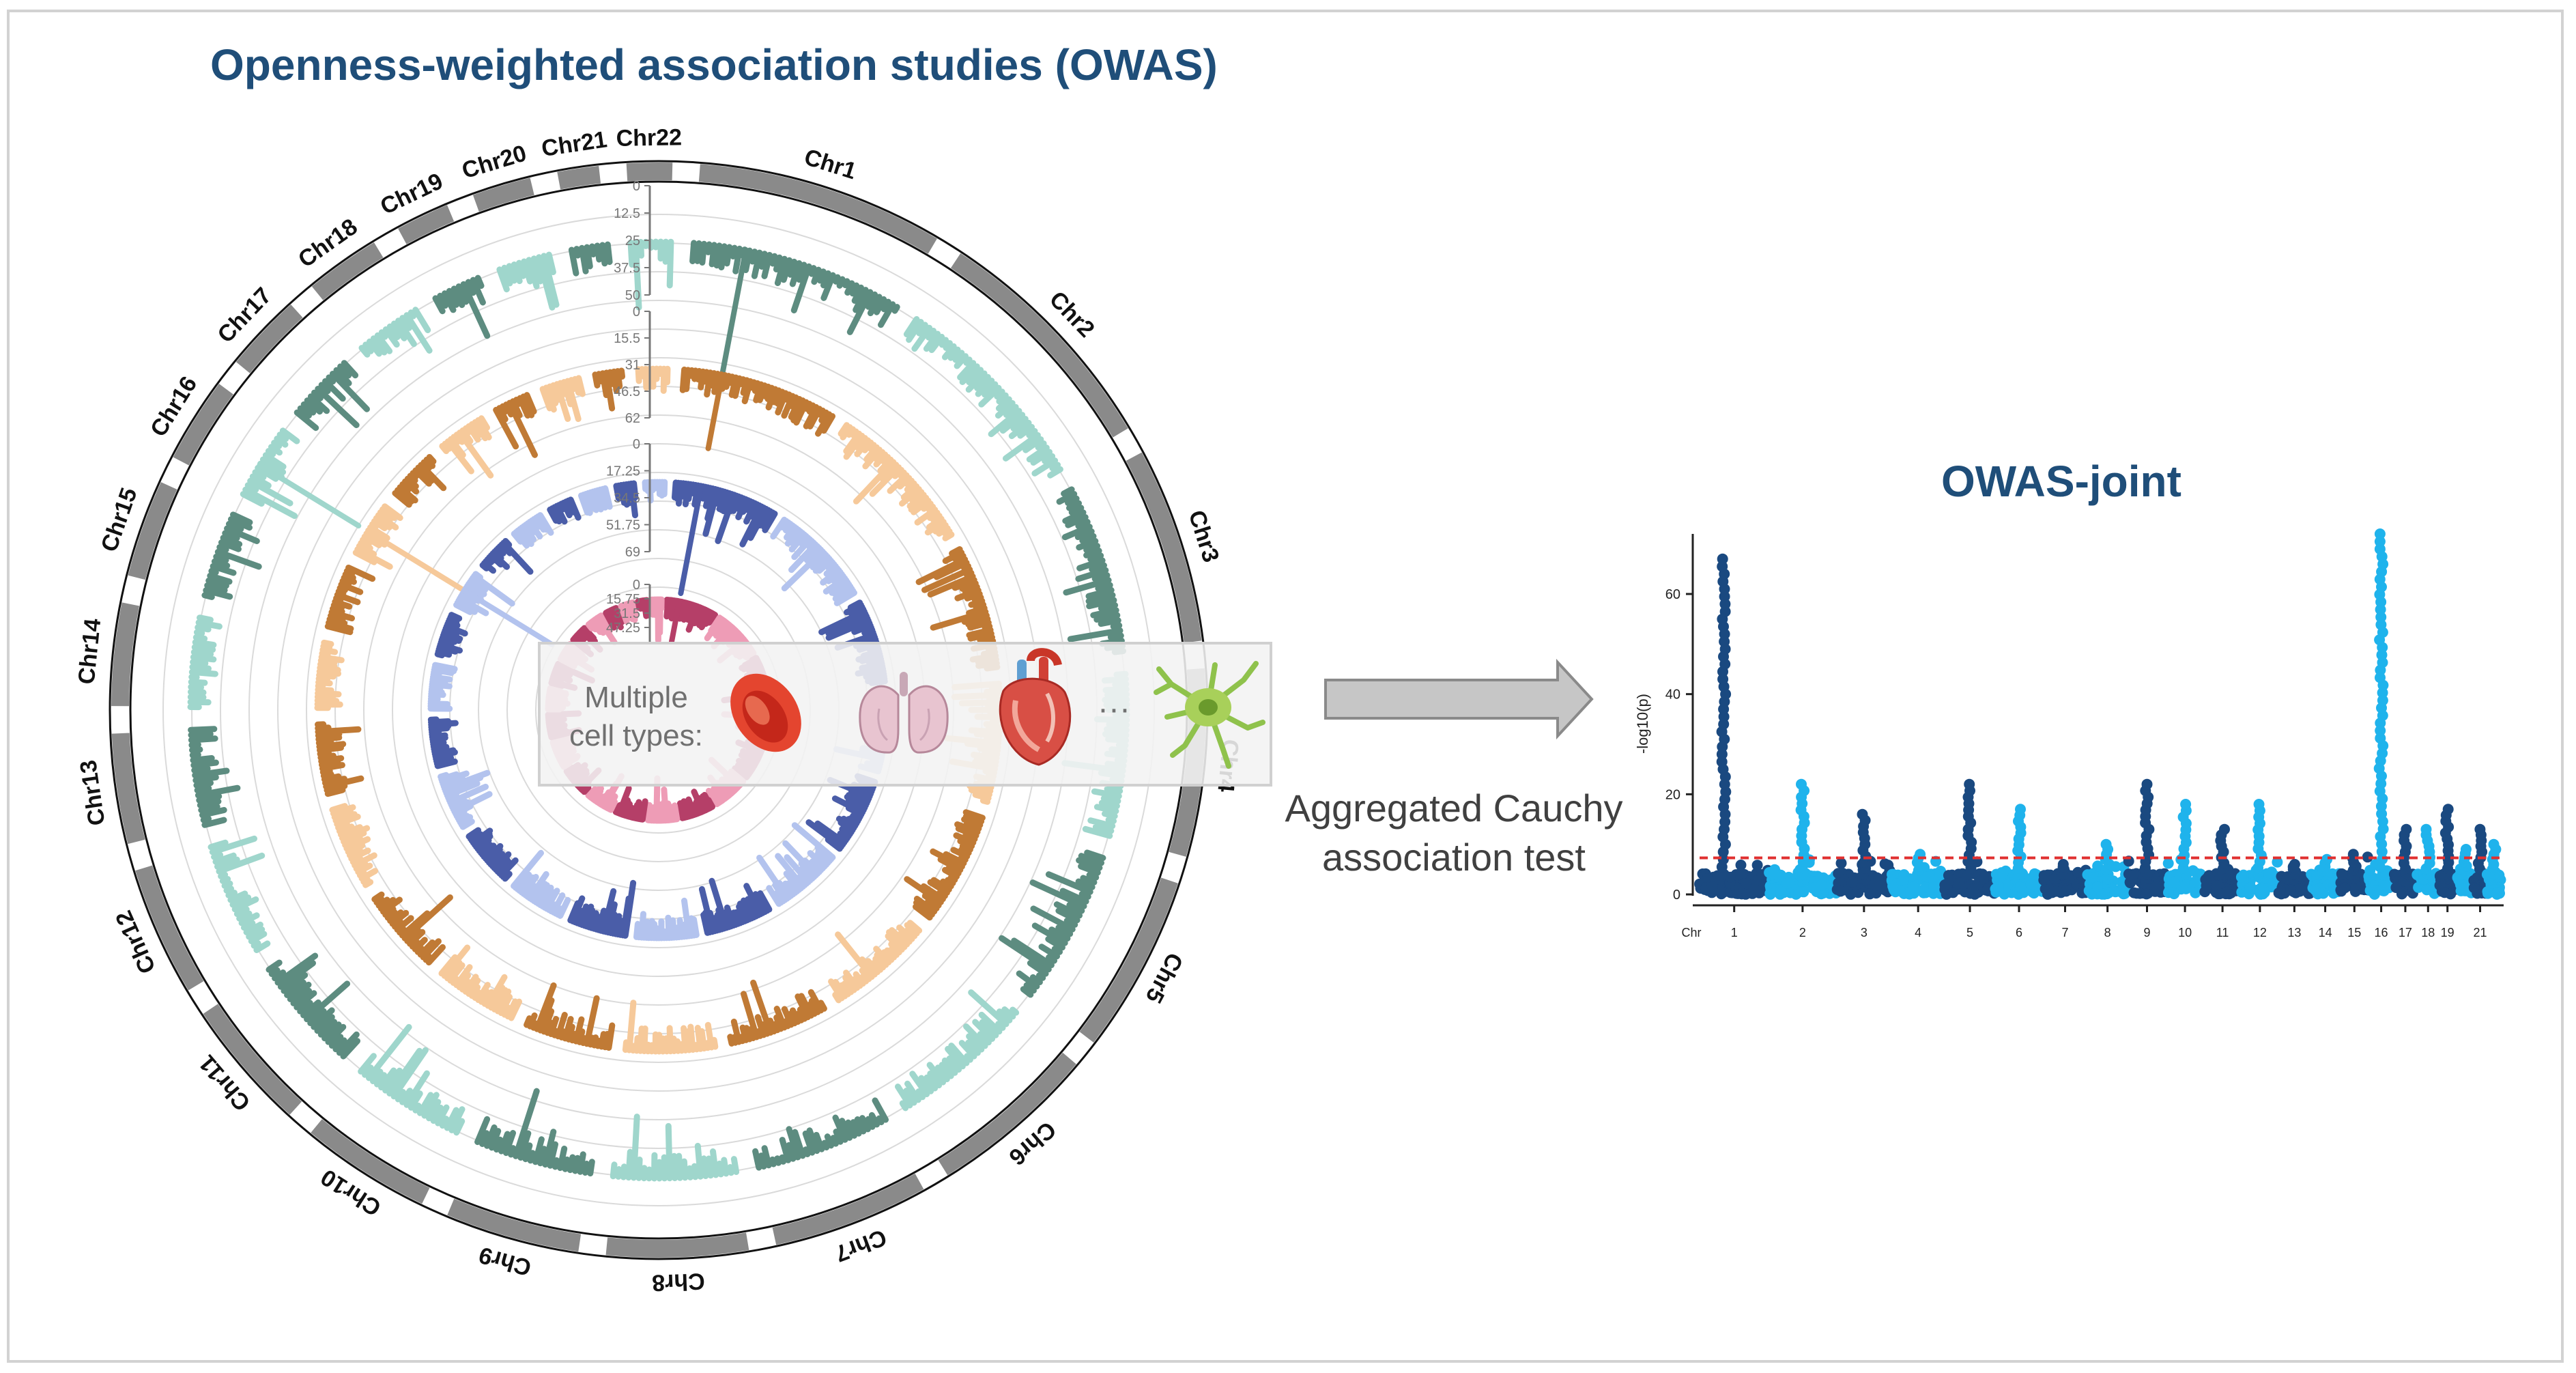 This screenshot has height=1373, width=2576. What do you see at coordinates (1672, 695) in the screenshot?
I see `y-tick-label: 40` at bounding box center [1672, 695].